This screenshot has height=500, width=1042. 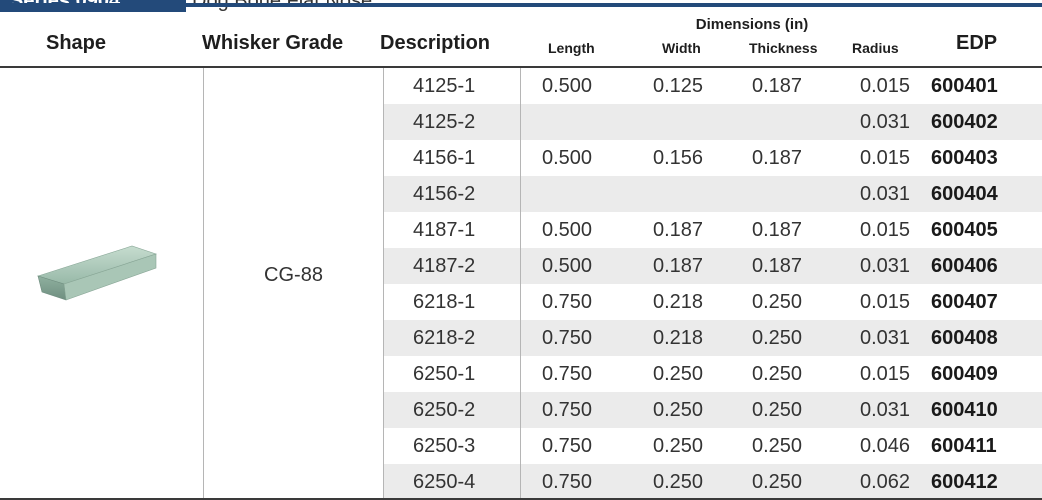 I want to click on table-row: 4125-2 0.031 600402, so click(x=712, y=122).